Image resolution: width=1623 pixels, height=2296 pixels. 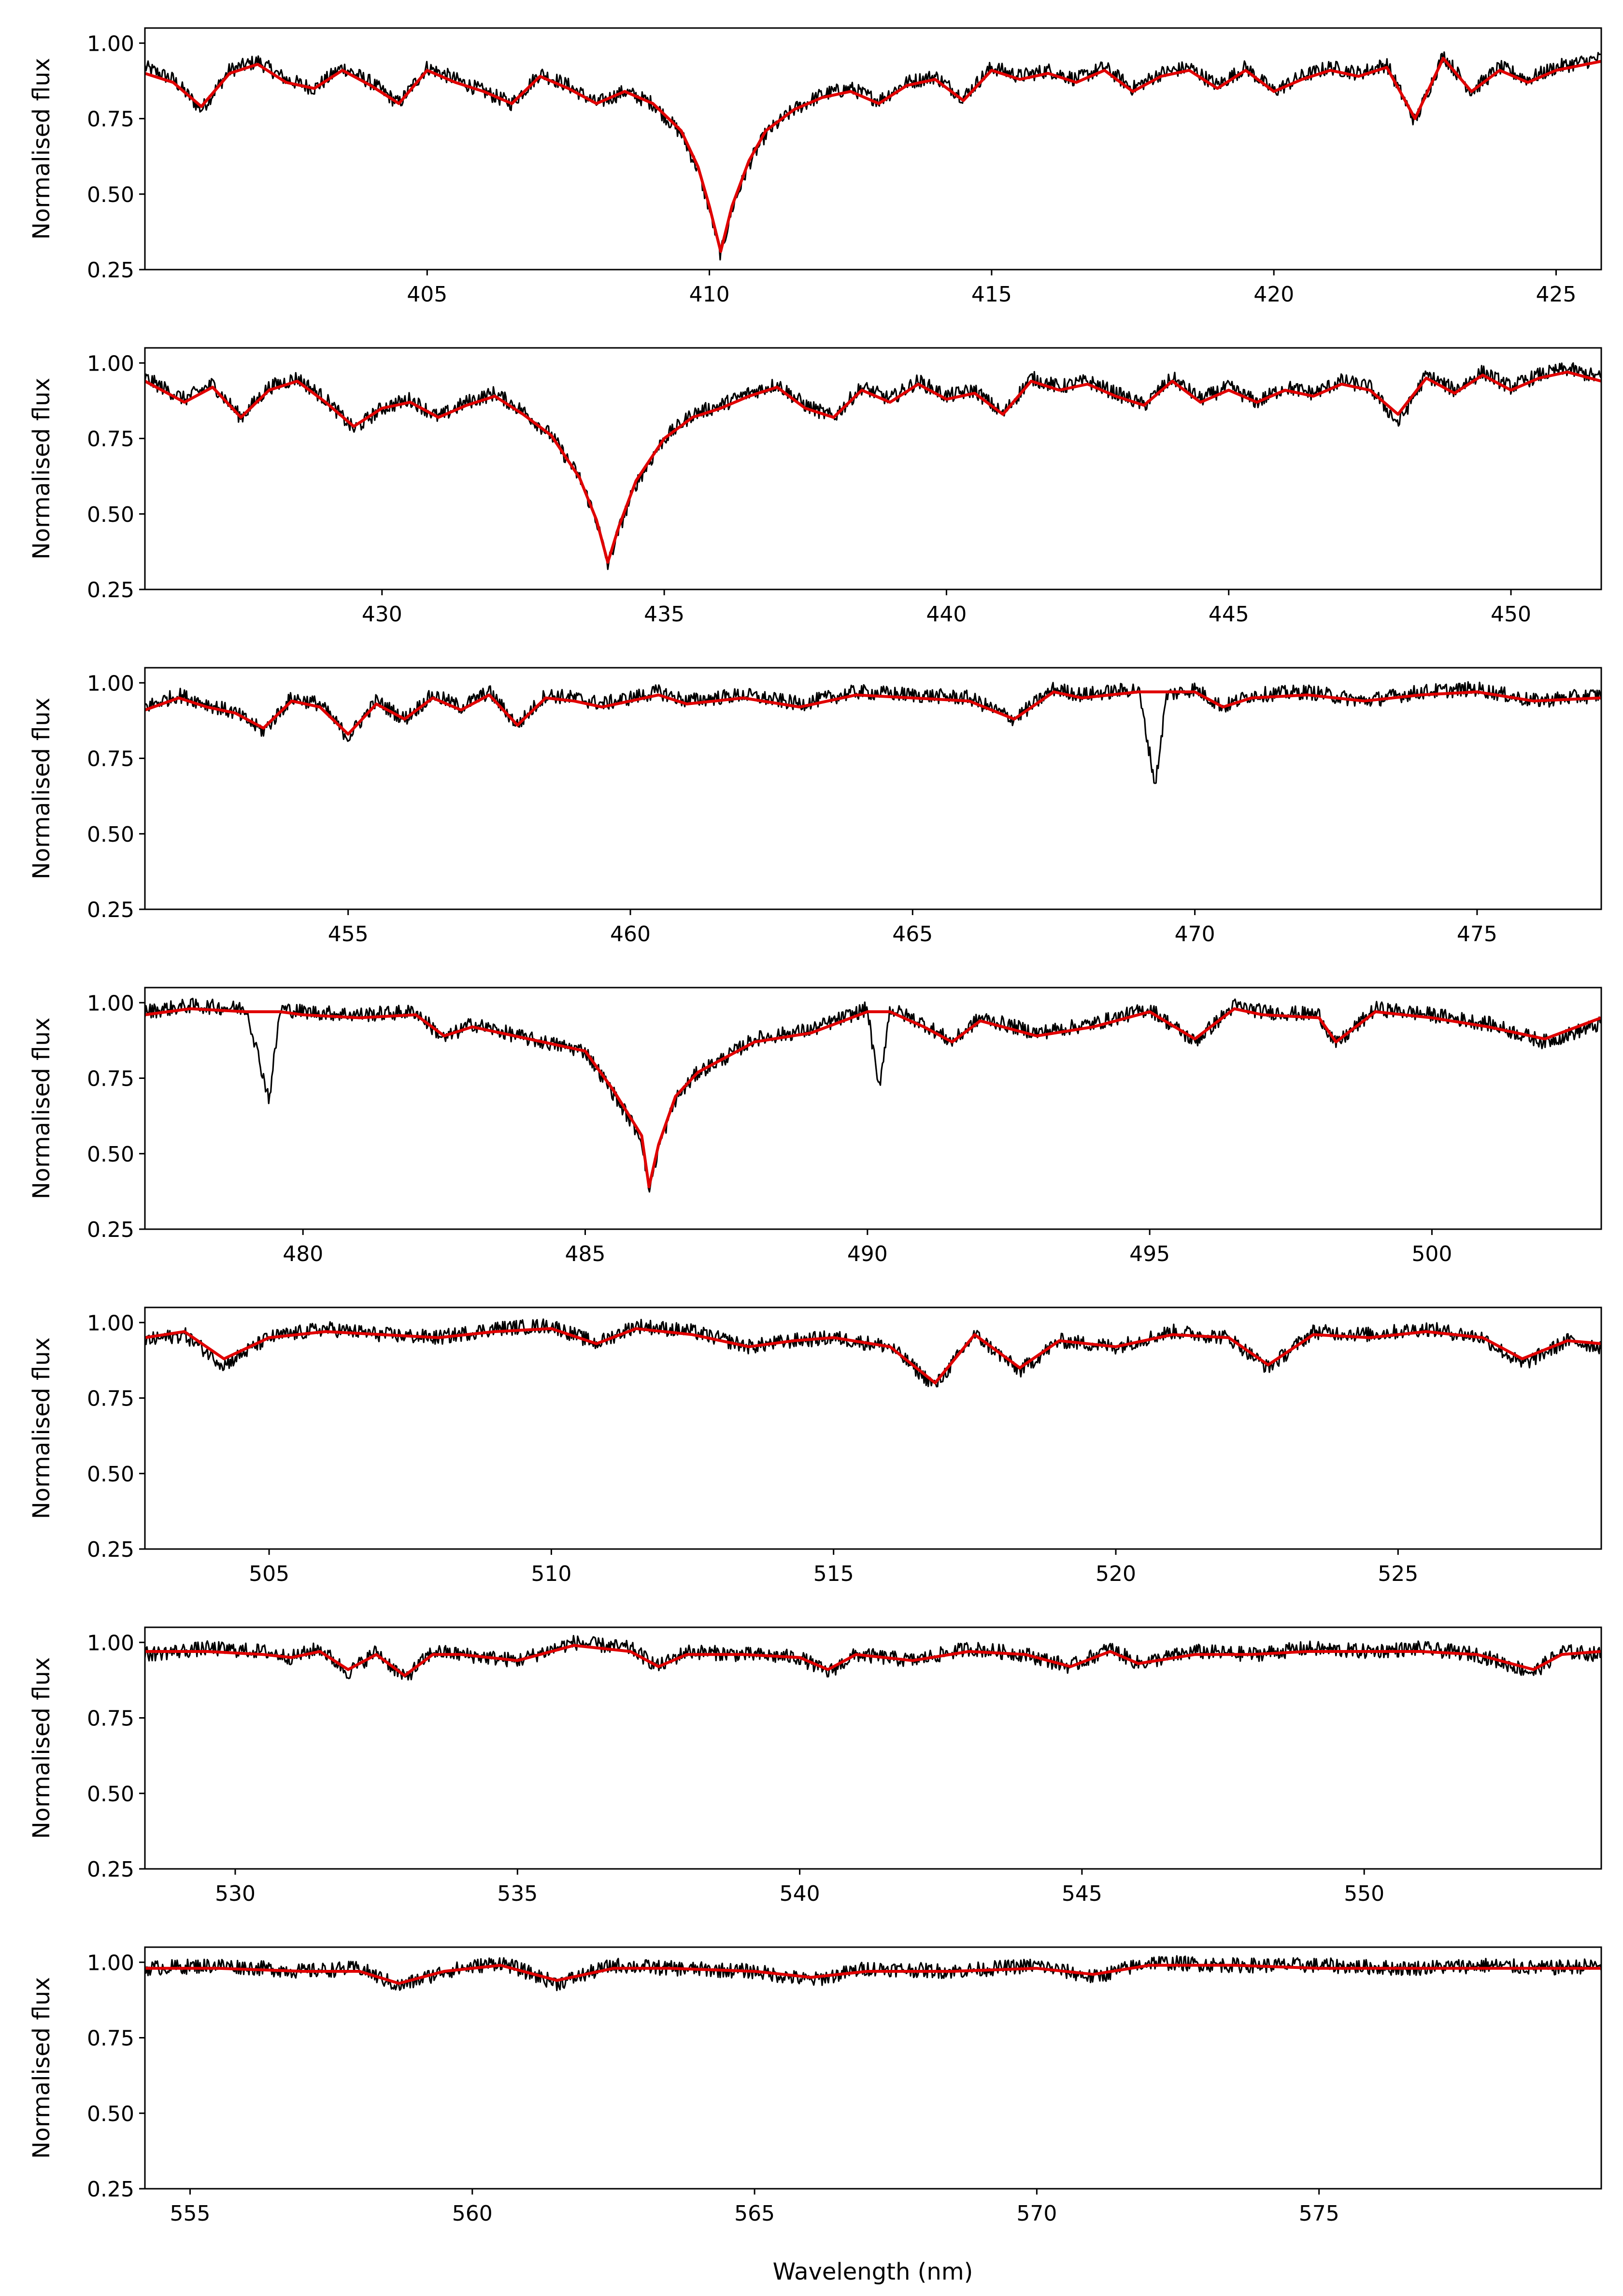 What do you see at coordinates (551, 1574) in the screenshot?
I see `x-tick-label: 510` at bounding box center [551, 1574].